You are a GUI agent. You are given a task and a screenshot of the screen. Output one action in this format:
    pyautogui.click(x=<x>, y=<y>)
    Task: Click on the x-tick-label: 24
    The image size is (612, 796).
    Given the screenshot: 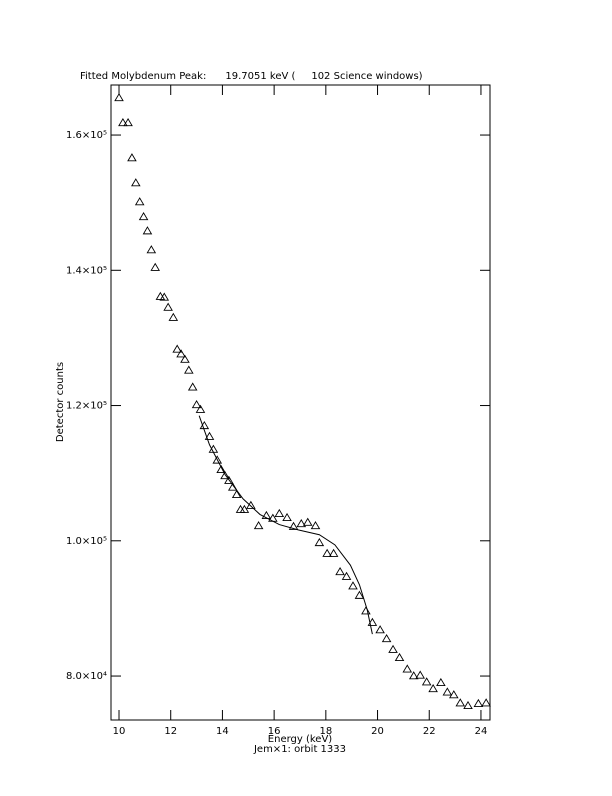 What is the action you would take?
    pyautogui.click(x=481, y=731)
    